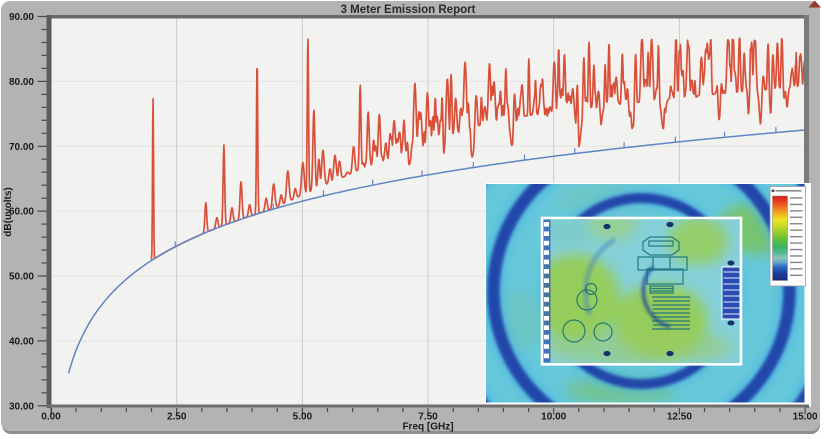 The image size is (824, 439). Describe the element at coordinates (679, 417) in the screenshot. I see `svg-text: 12.50` at that location.